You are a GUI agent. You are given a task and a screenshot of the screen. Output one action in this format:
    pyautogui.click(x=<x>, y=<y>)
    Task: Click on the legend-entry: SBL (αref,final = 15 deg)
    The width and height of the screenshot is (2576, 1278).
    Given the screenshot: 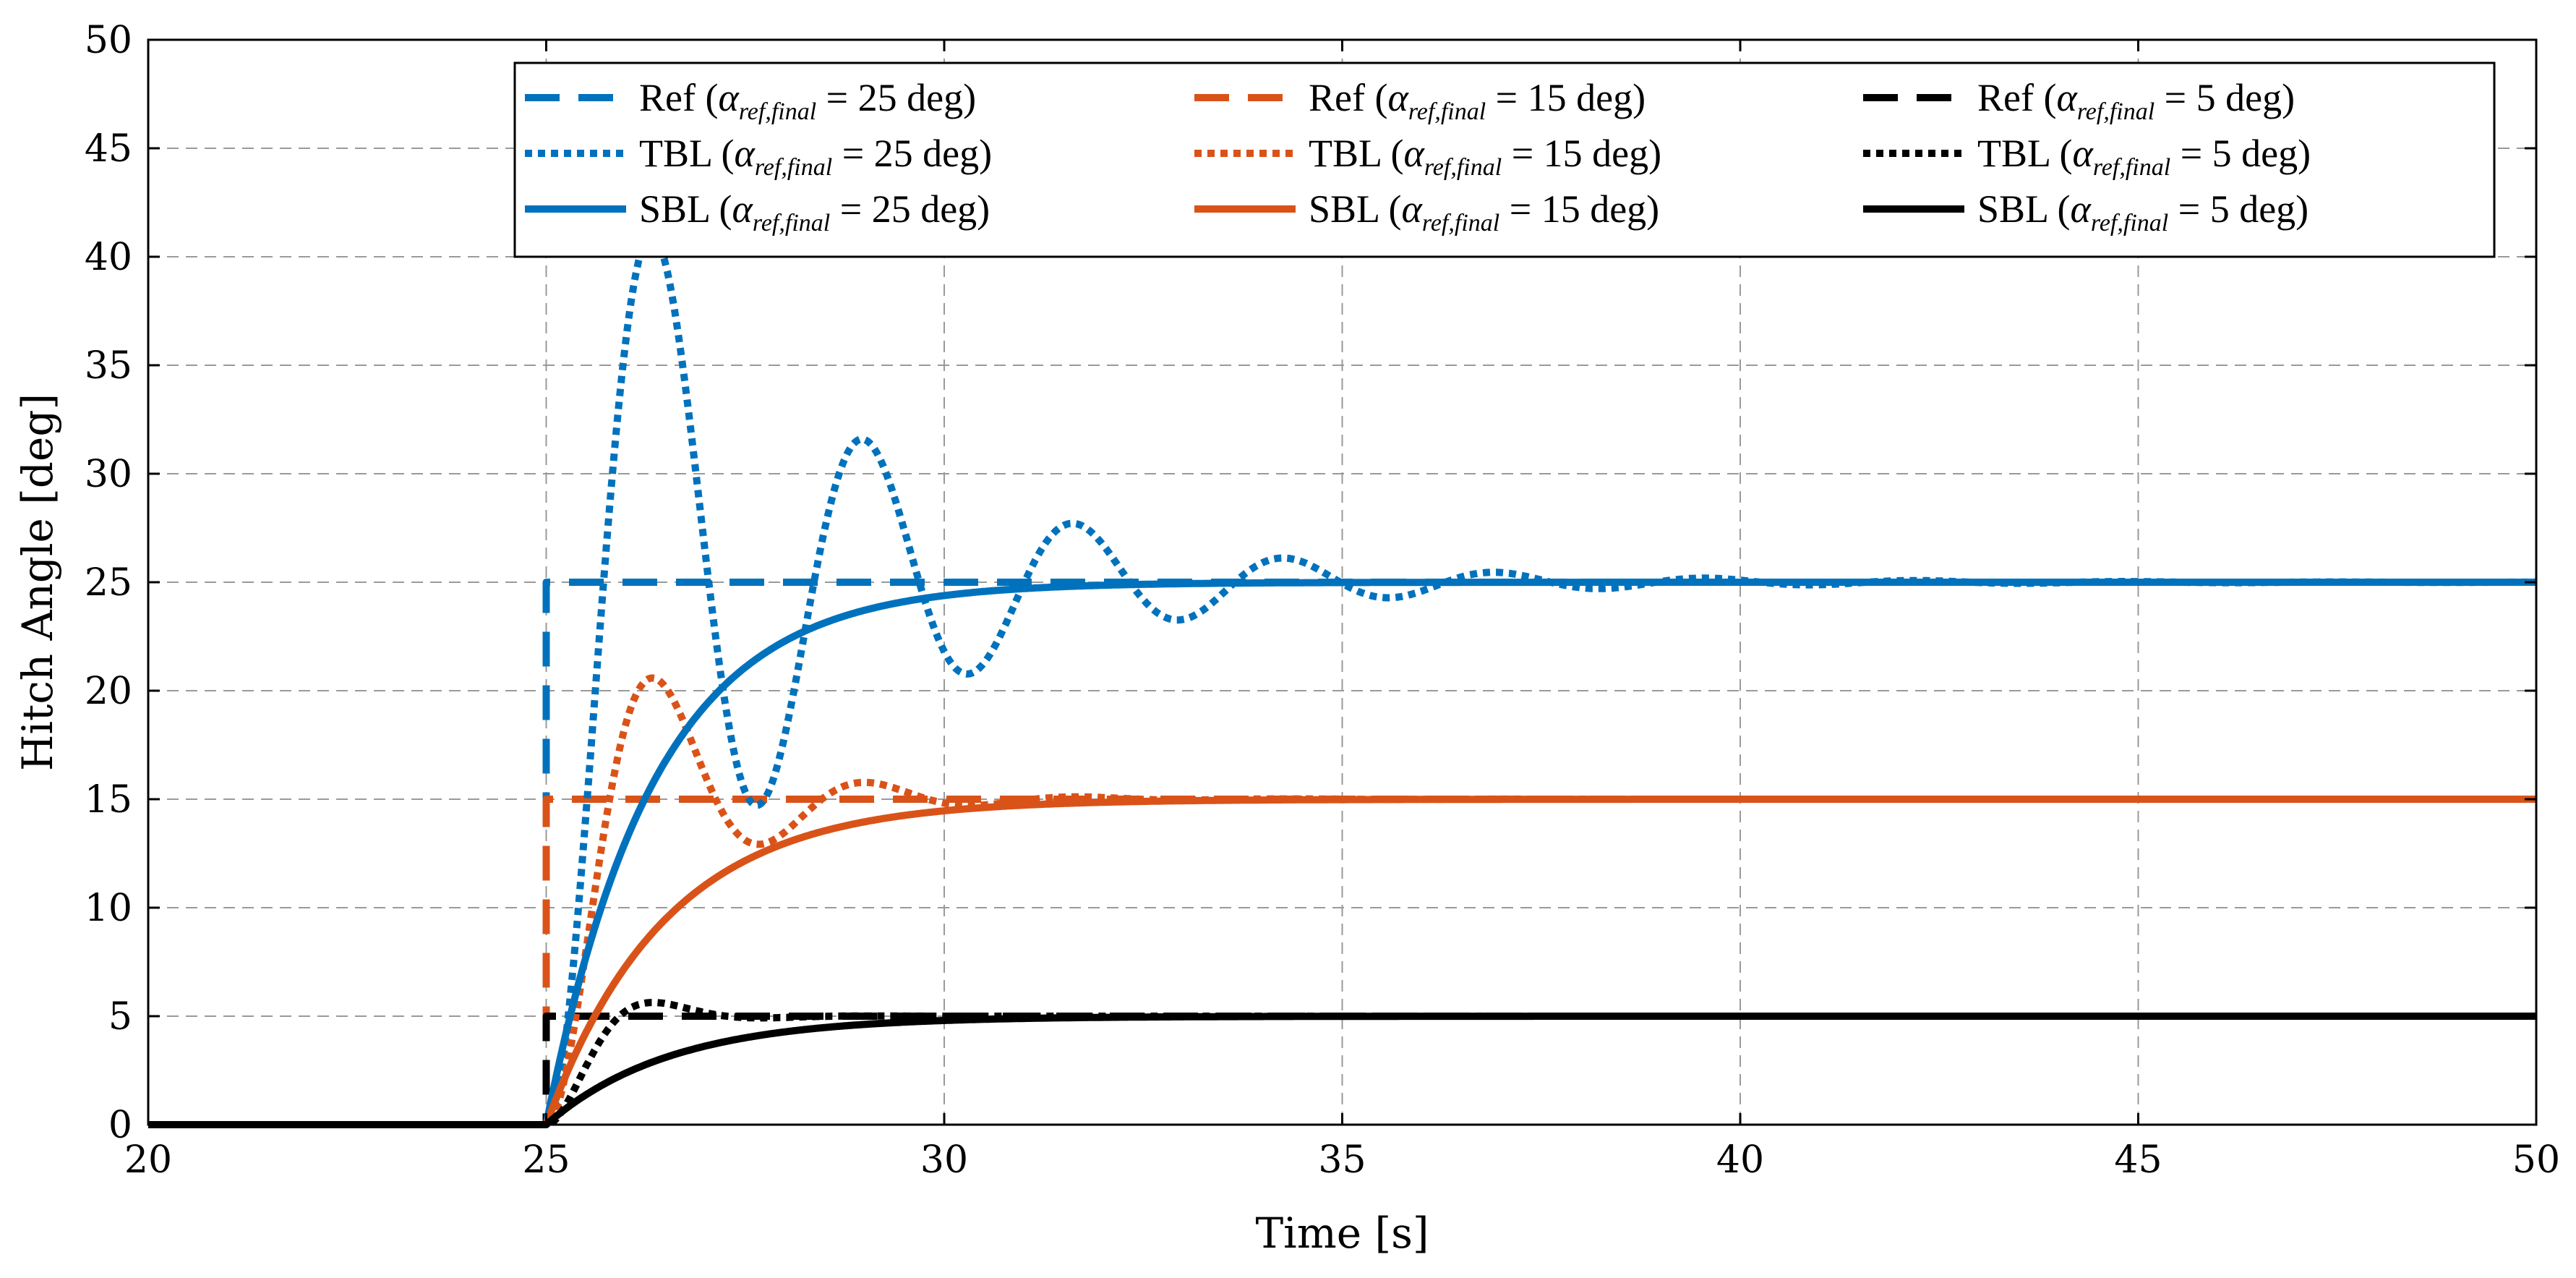 What is the action you would take?
    pyautogui.click(x=1484, y=212)
    